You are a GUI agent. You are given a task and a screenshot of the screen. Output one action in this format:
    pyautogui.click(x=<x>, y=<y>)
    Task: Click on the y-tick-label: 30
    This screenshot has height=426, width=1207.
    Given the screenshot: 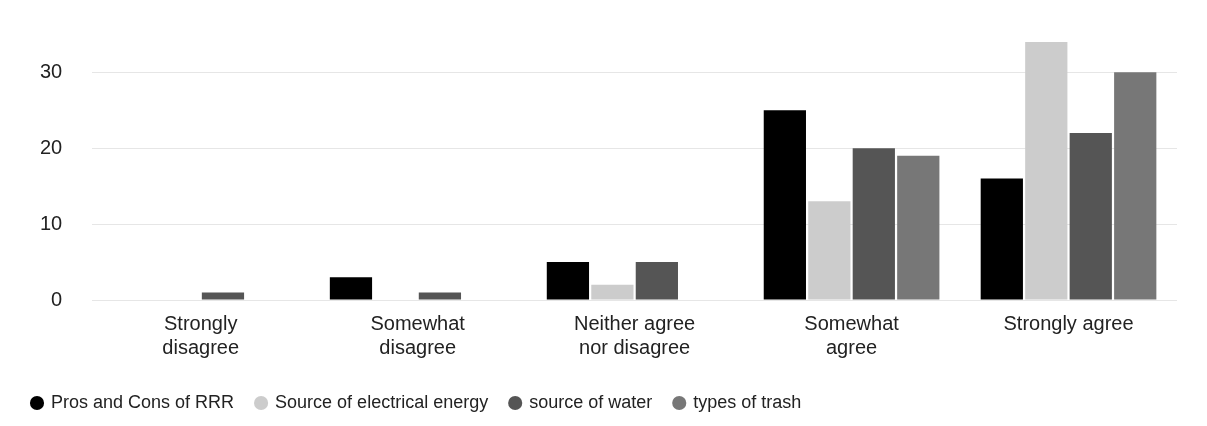 What is the action you would take?
    pyautogui.click(x=51, y=70)
    